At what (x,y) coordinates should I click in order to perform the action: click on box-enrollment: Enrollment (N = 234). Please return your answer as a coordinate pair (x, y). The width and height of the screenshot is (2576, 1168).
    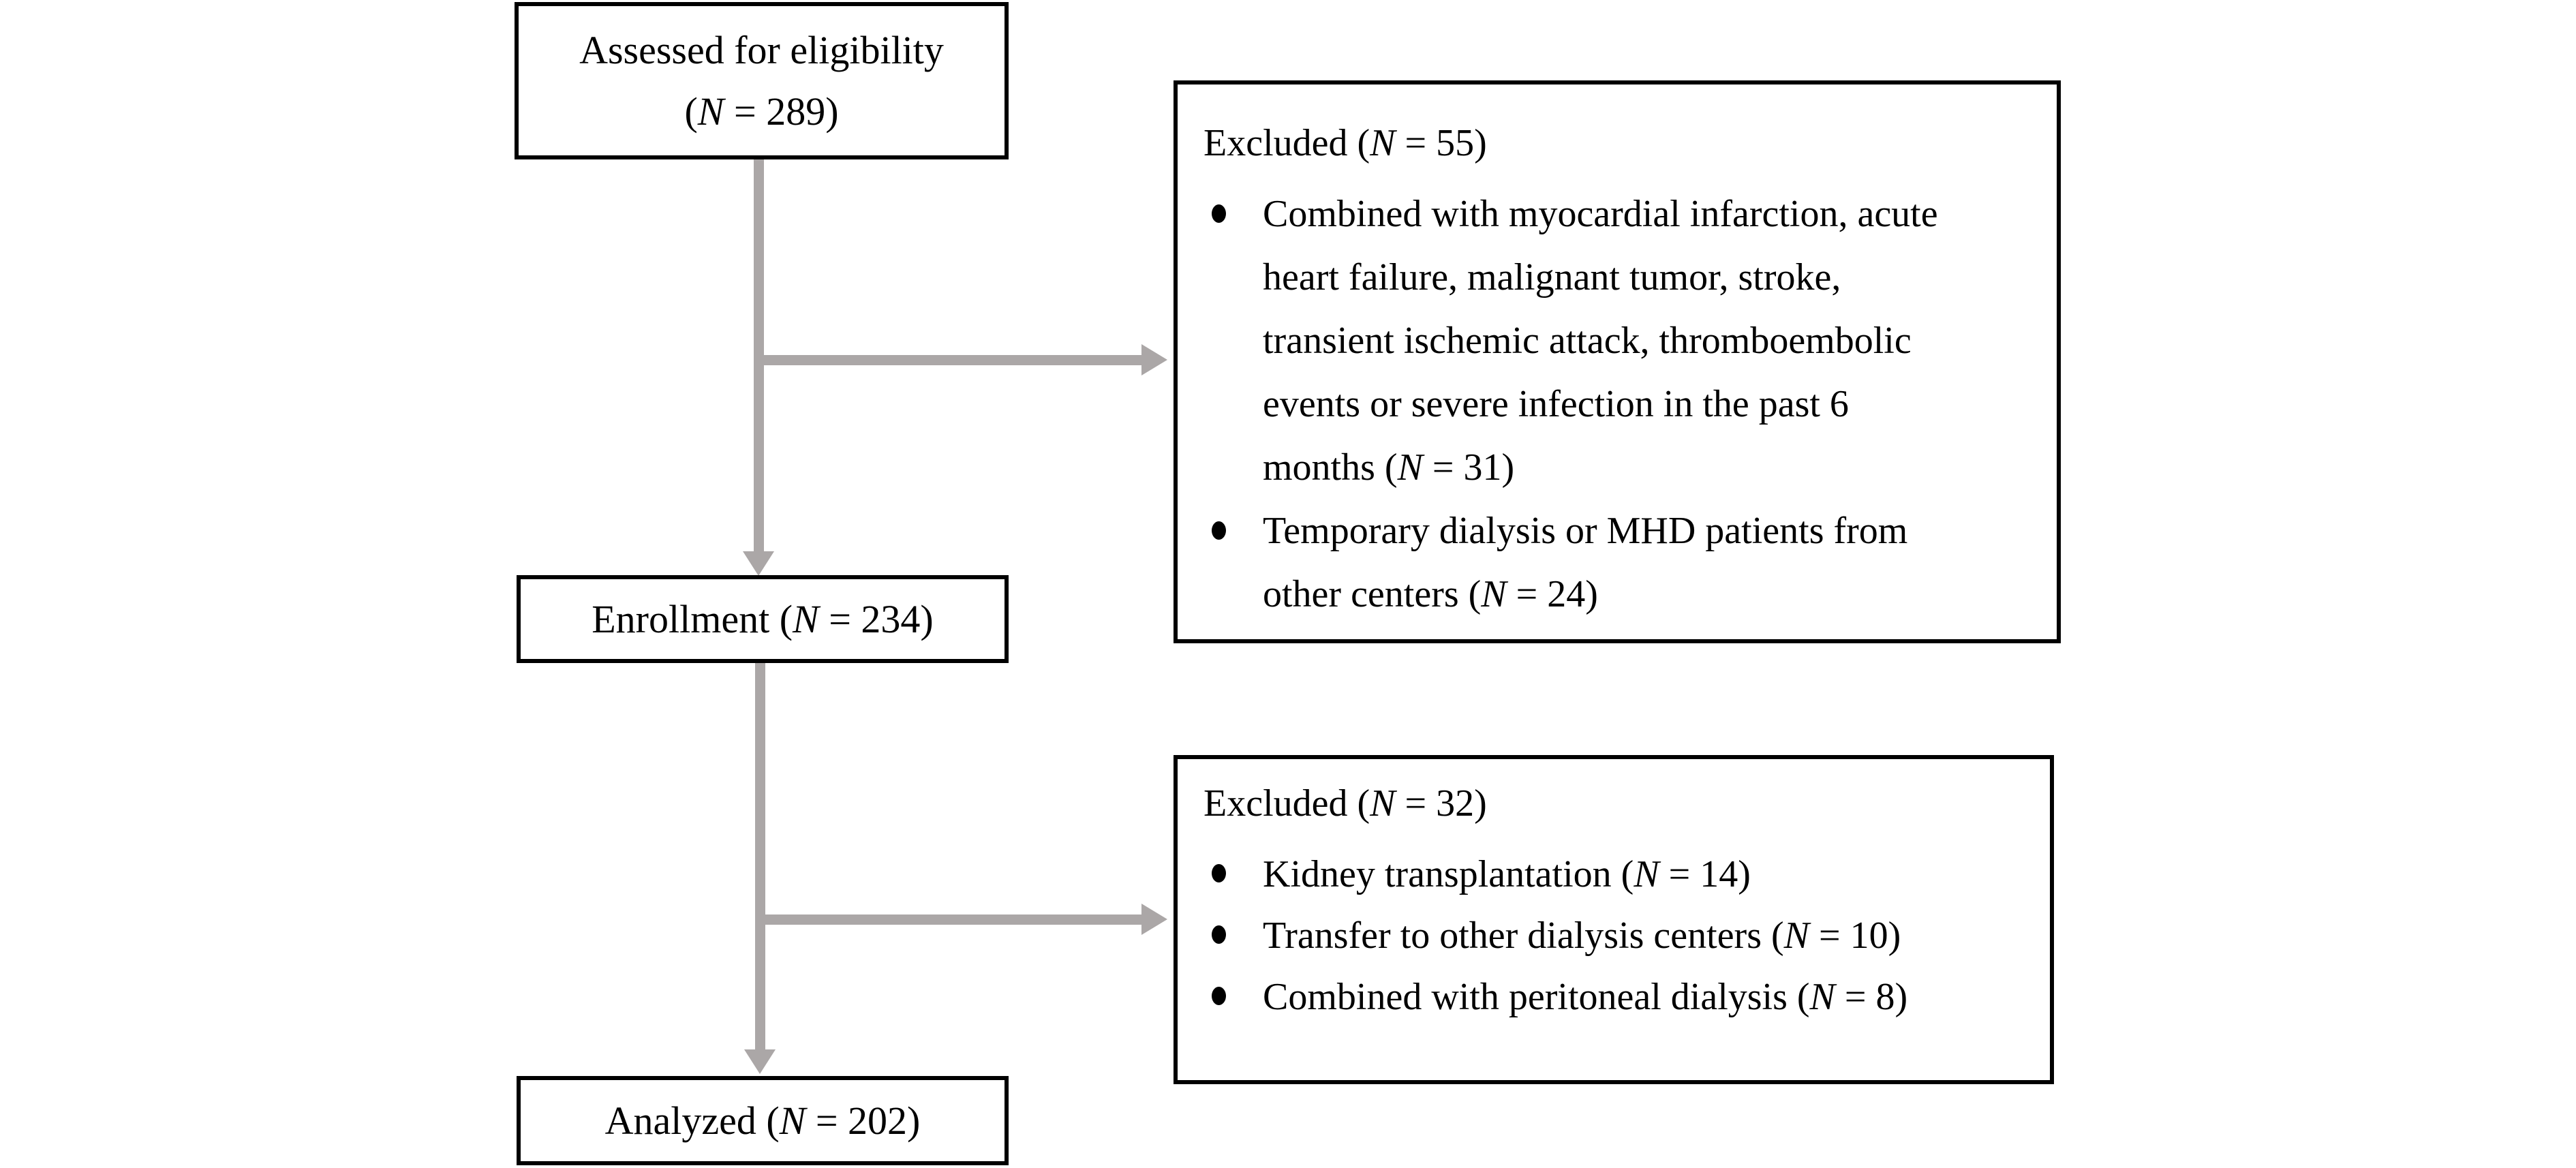
    Looking at the image, I should click on (763, 619).